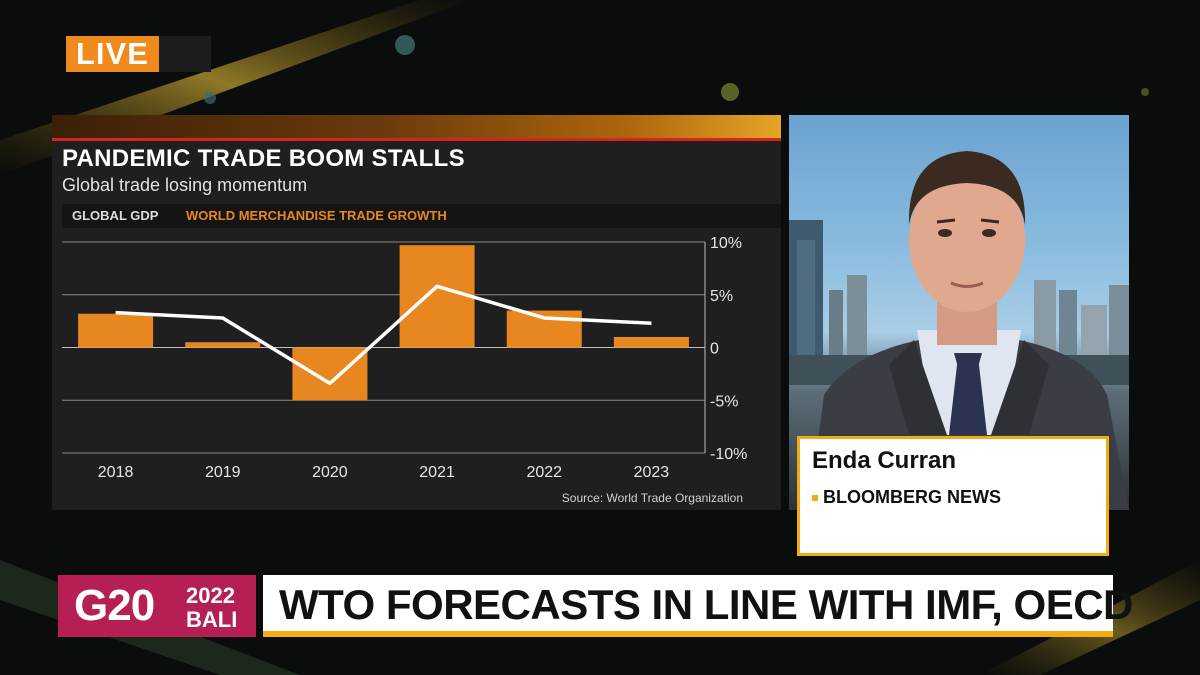  I want to click on live-label: LIVE, so click(112, 54).